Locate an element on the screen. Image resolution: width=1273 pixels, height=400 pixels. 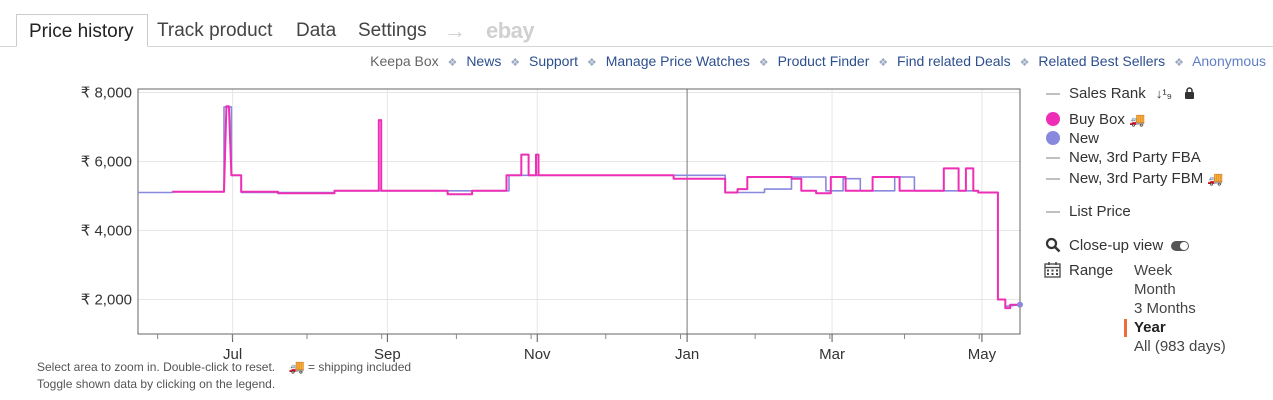
link-news: News is located at coordinates (484, 61).